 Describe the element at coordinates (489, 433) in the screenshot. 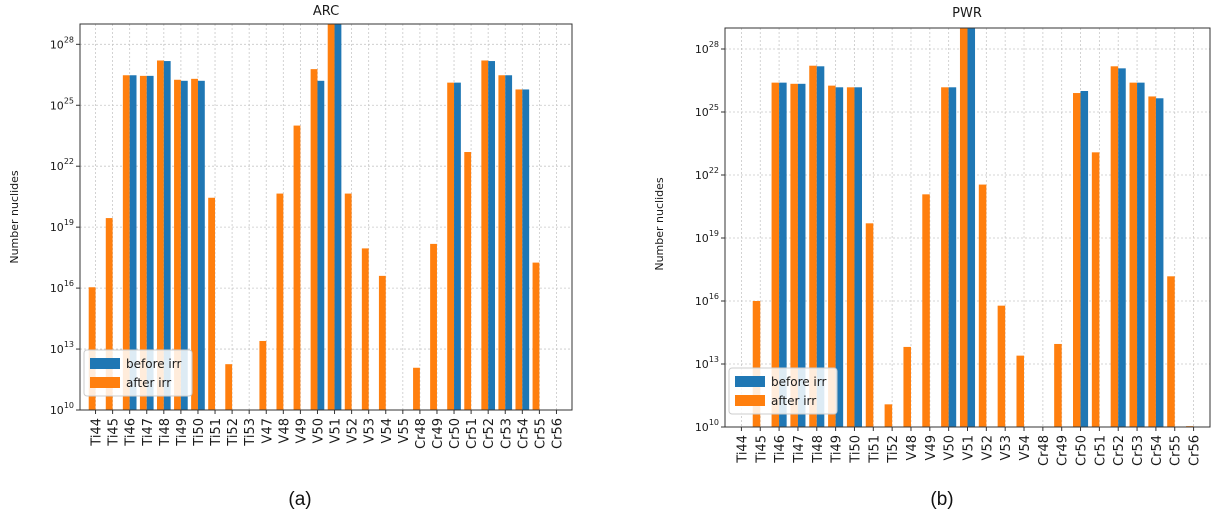

I see `x-tick-label-cr52: Cr52` at that location.